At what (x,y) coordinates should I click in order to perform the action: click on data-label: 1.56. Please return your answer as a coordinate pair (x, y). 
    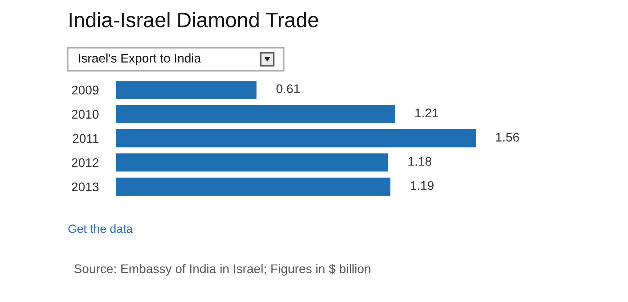
    Looking at the image, I should click on (508, 137).